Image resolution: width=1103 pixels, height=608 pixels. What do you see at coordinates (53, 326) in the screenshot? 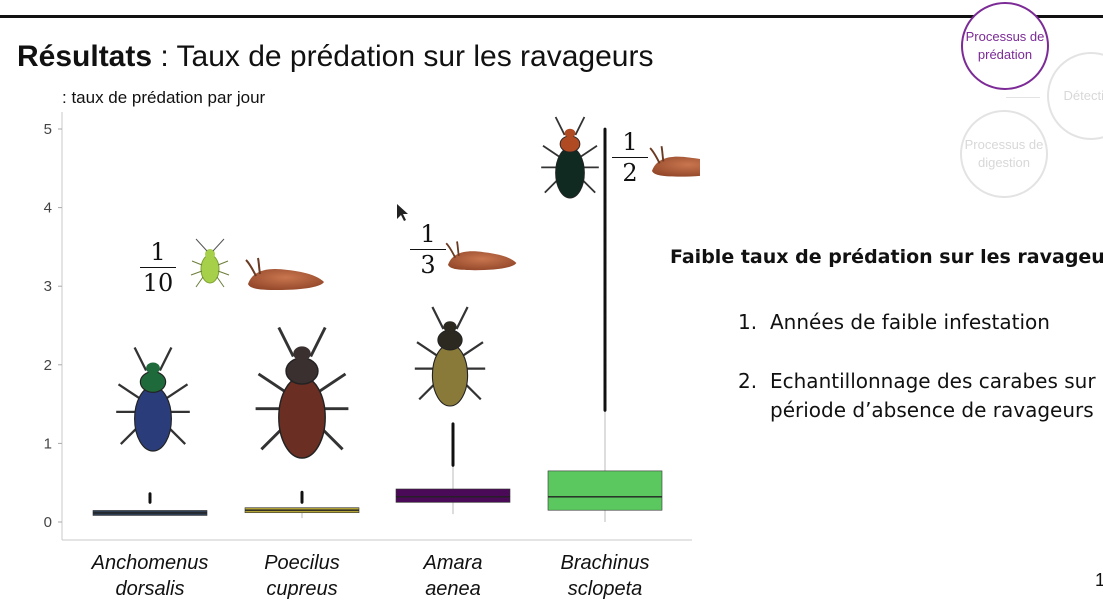
I see `y-ticks: 0 1 2 3 4 5` at bounding box center [53, 326].